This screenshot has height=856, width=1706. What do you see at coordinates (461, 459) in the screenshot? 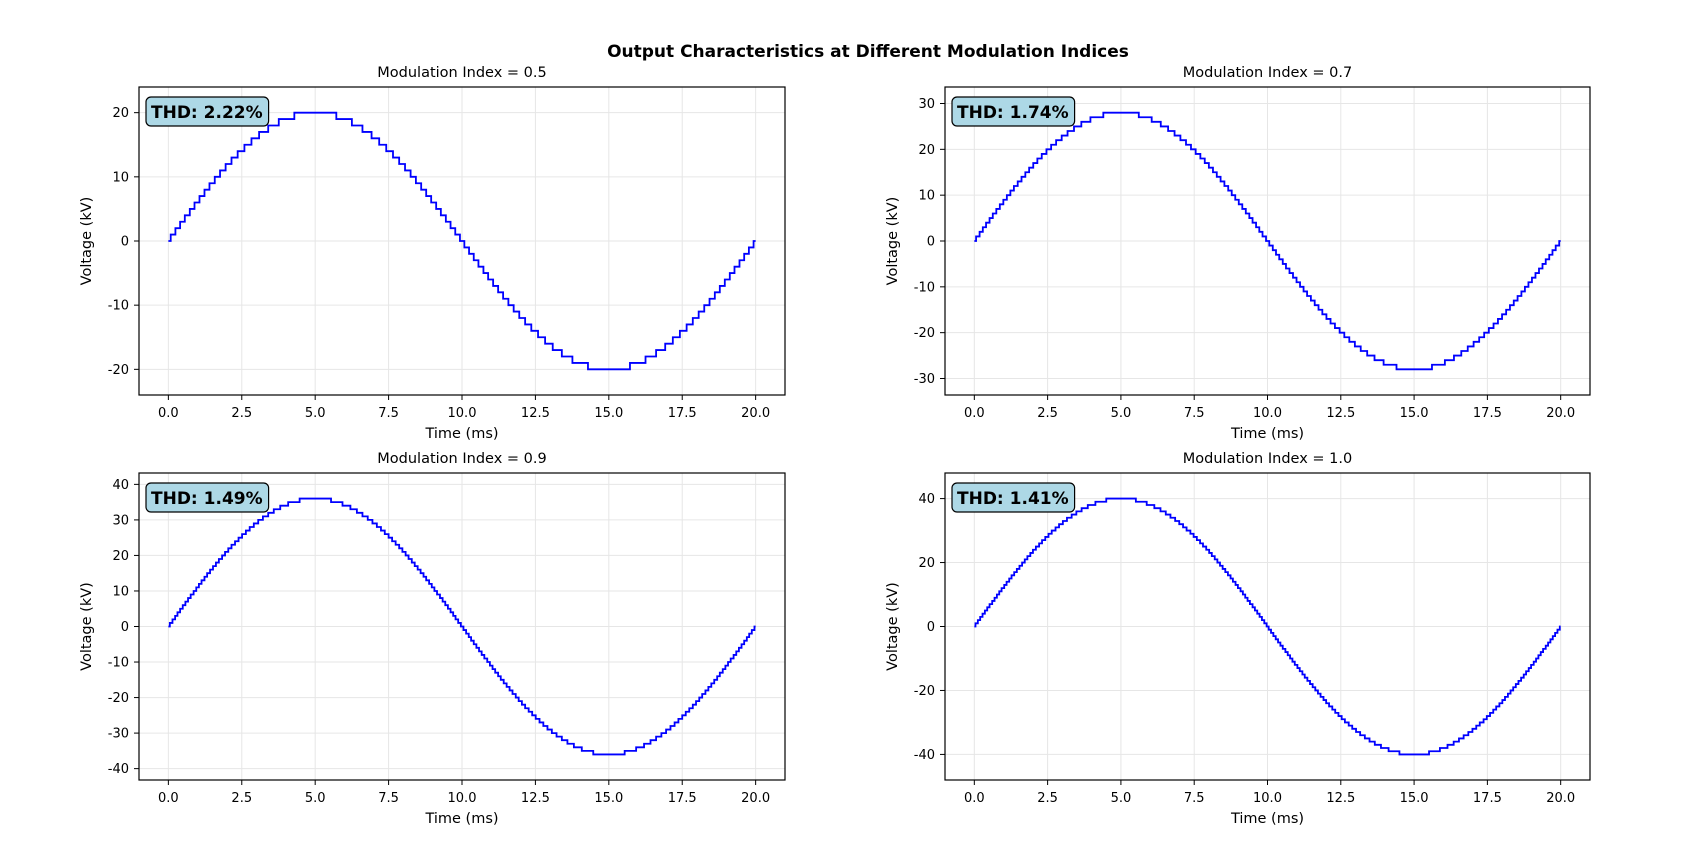
I see `subplot-title: Modulation Index = 0.9` at bounding box center [461, 459].